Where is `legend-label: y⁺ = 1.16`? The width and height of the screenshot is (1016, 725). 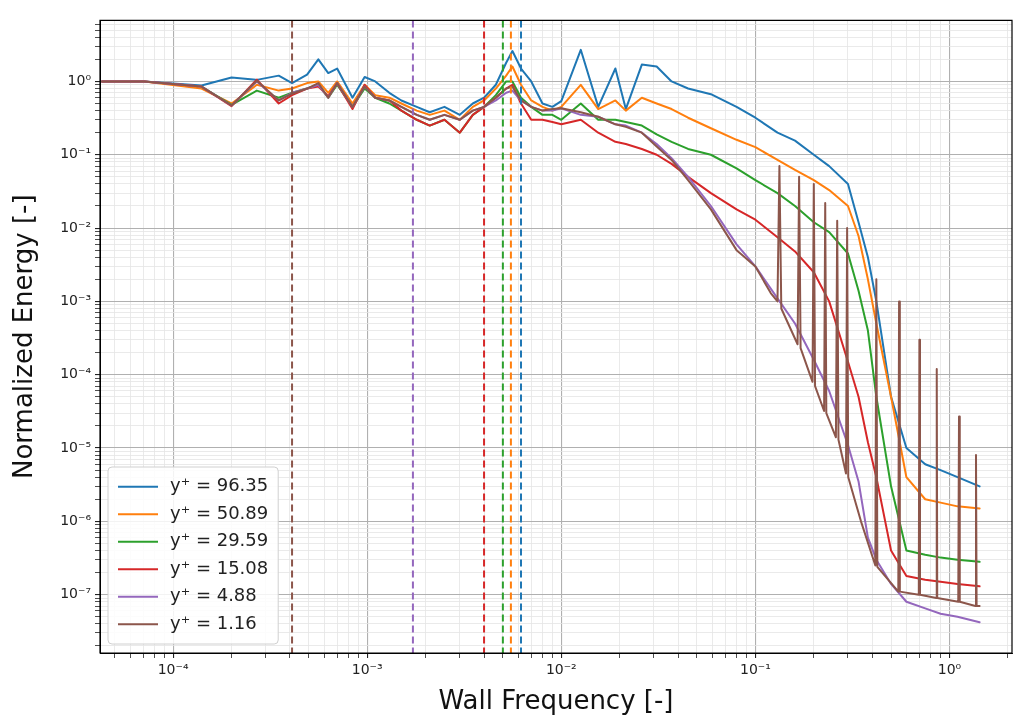
legend-label: y⁺ = 1.16 is located at coordinates (213, 622).